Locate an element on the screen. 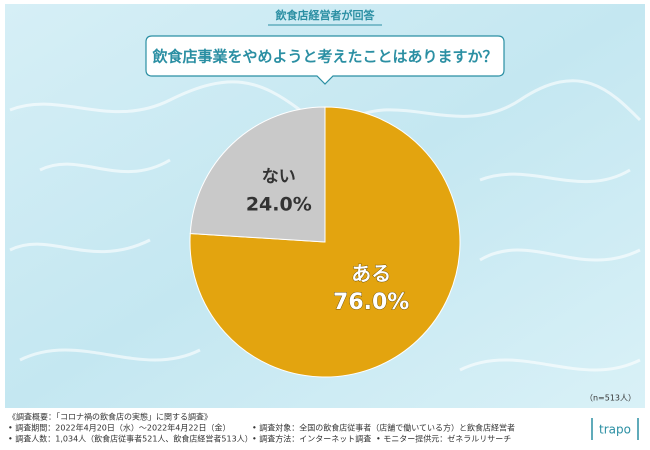  slice-label: ある is located at coordinates (371, 274).